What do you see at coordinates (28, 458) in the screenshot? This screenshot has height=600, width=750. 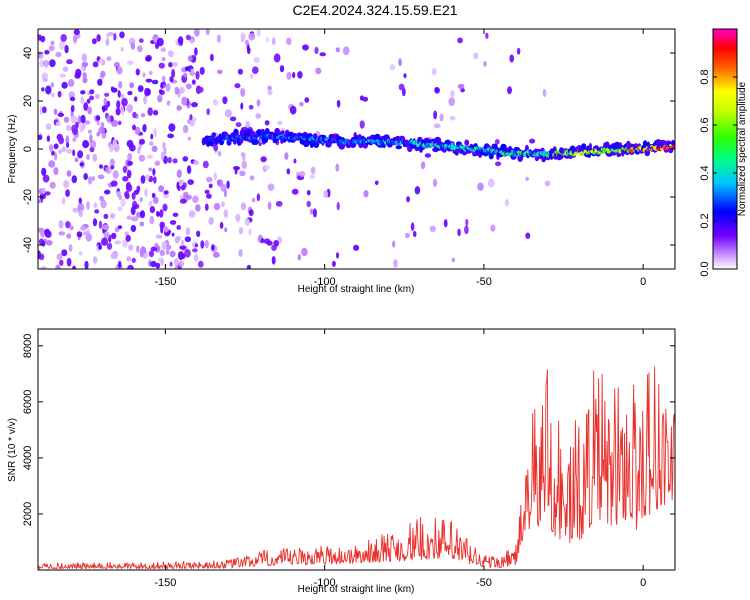 I see `y-tick-label: 4000` at bounding box center [28, 458].